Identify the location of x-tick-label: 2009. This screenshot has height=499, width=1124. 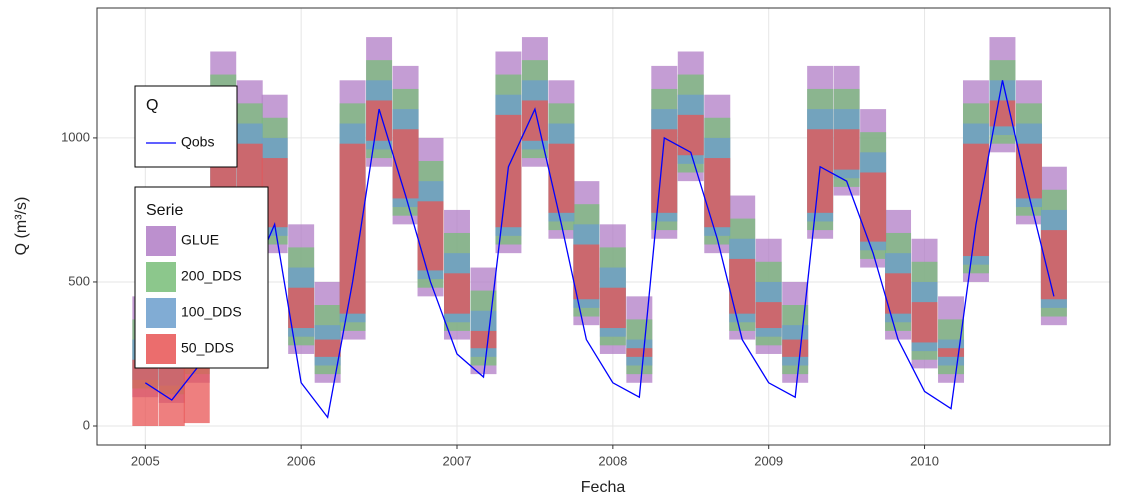
(768, 460).